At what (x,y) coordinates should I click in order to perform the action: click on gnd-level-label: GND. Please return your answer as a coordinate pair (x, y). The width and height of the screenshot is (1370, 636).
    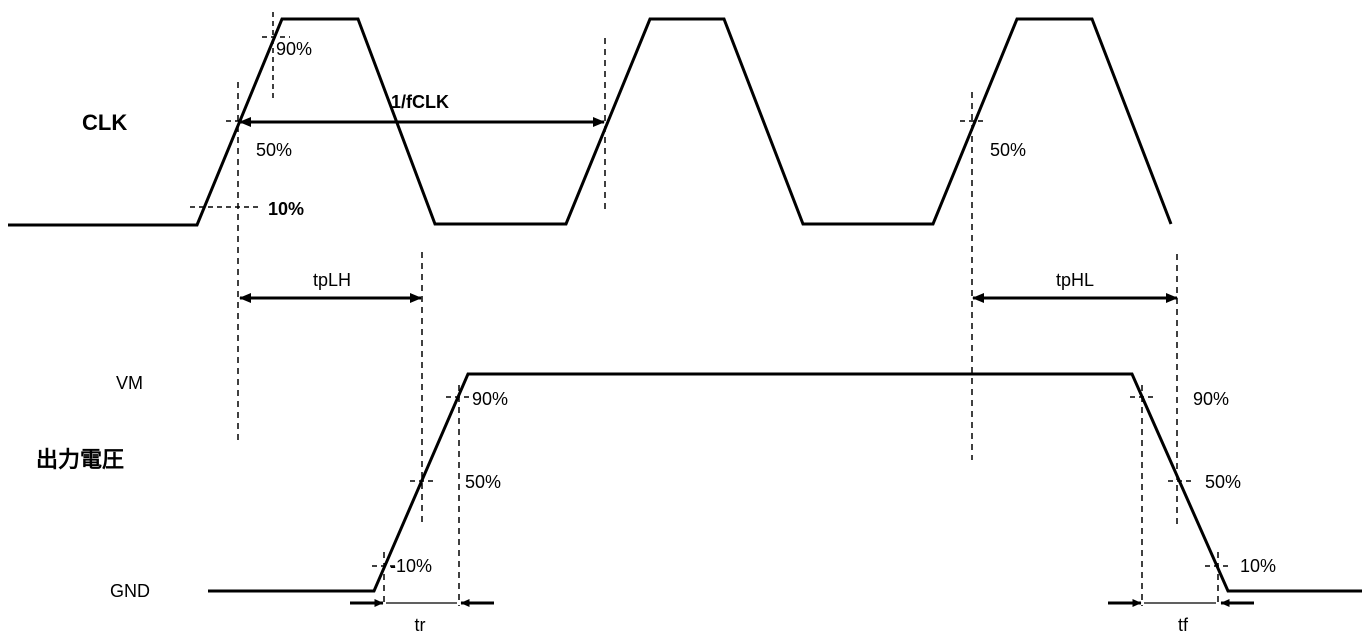
    Looking at the image, I should click on (130, 591).